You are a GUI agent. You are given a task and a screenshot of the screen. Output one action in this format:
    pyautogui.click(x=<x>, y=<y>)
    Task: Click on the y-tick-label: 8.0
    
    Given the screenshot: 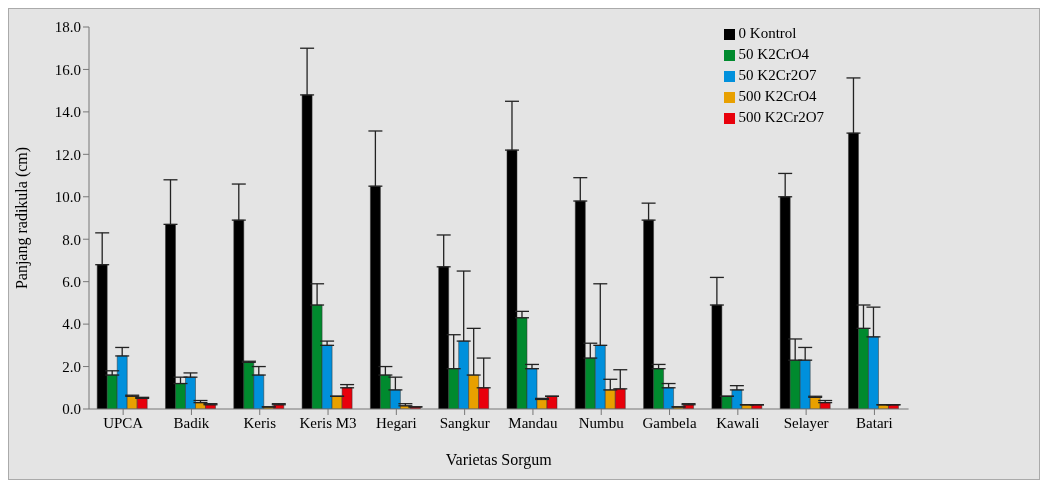 What is the action you would take?
    pyautogui.click(x=71, y=239)
    